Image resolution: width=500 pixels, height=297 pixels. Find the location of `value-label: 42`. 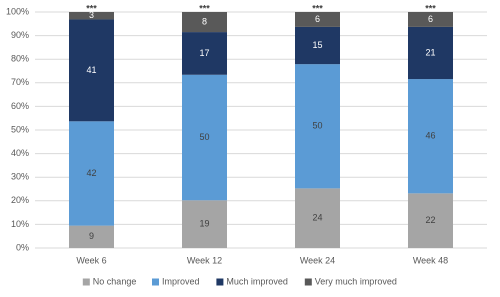

value-label: 42 is located at coordinates (91, 173).